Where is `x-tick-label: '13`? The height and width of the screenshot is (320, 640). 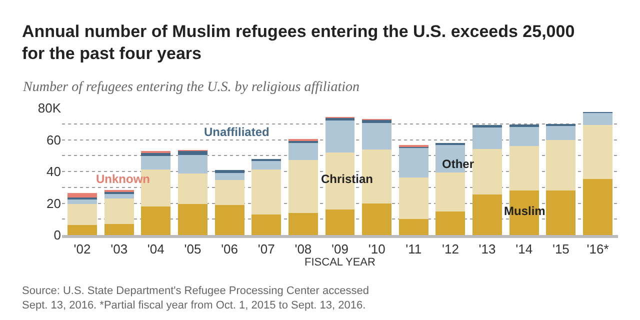 x-tick-label: '13 is located at coordinates (487, 249).